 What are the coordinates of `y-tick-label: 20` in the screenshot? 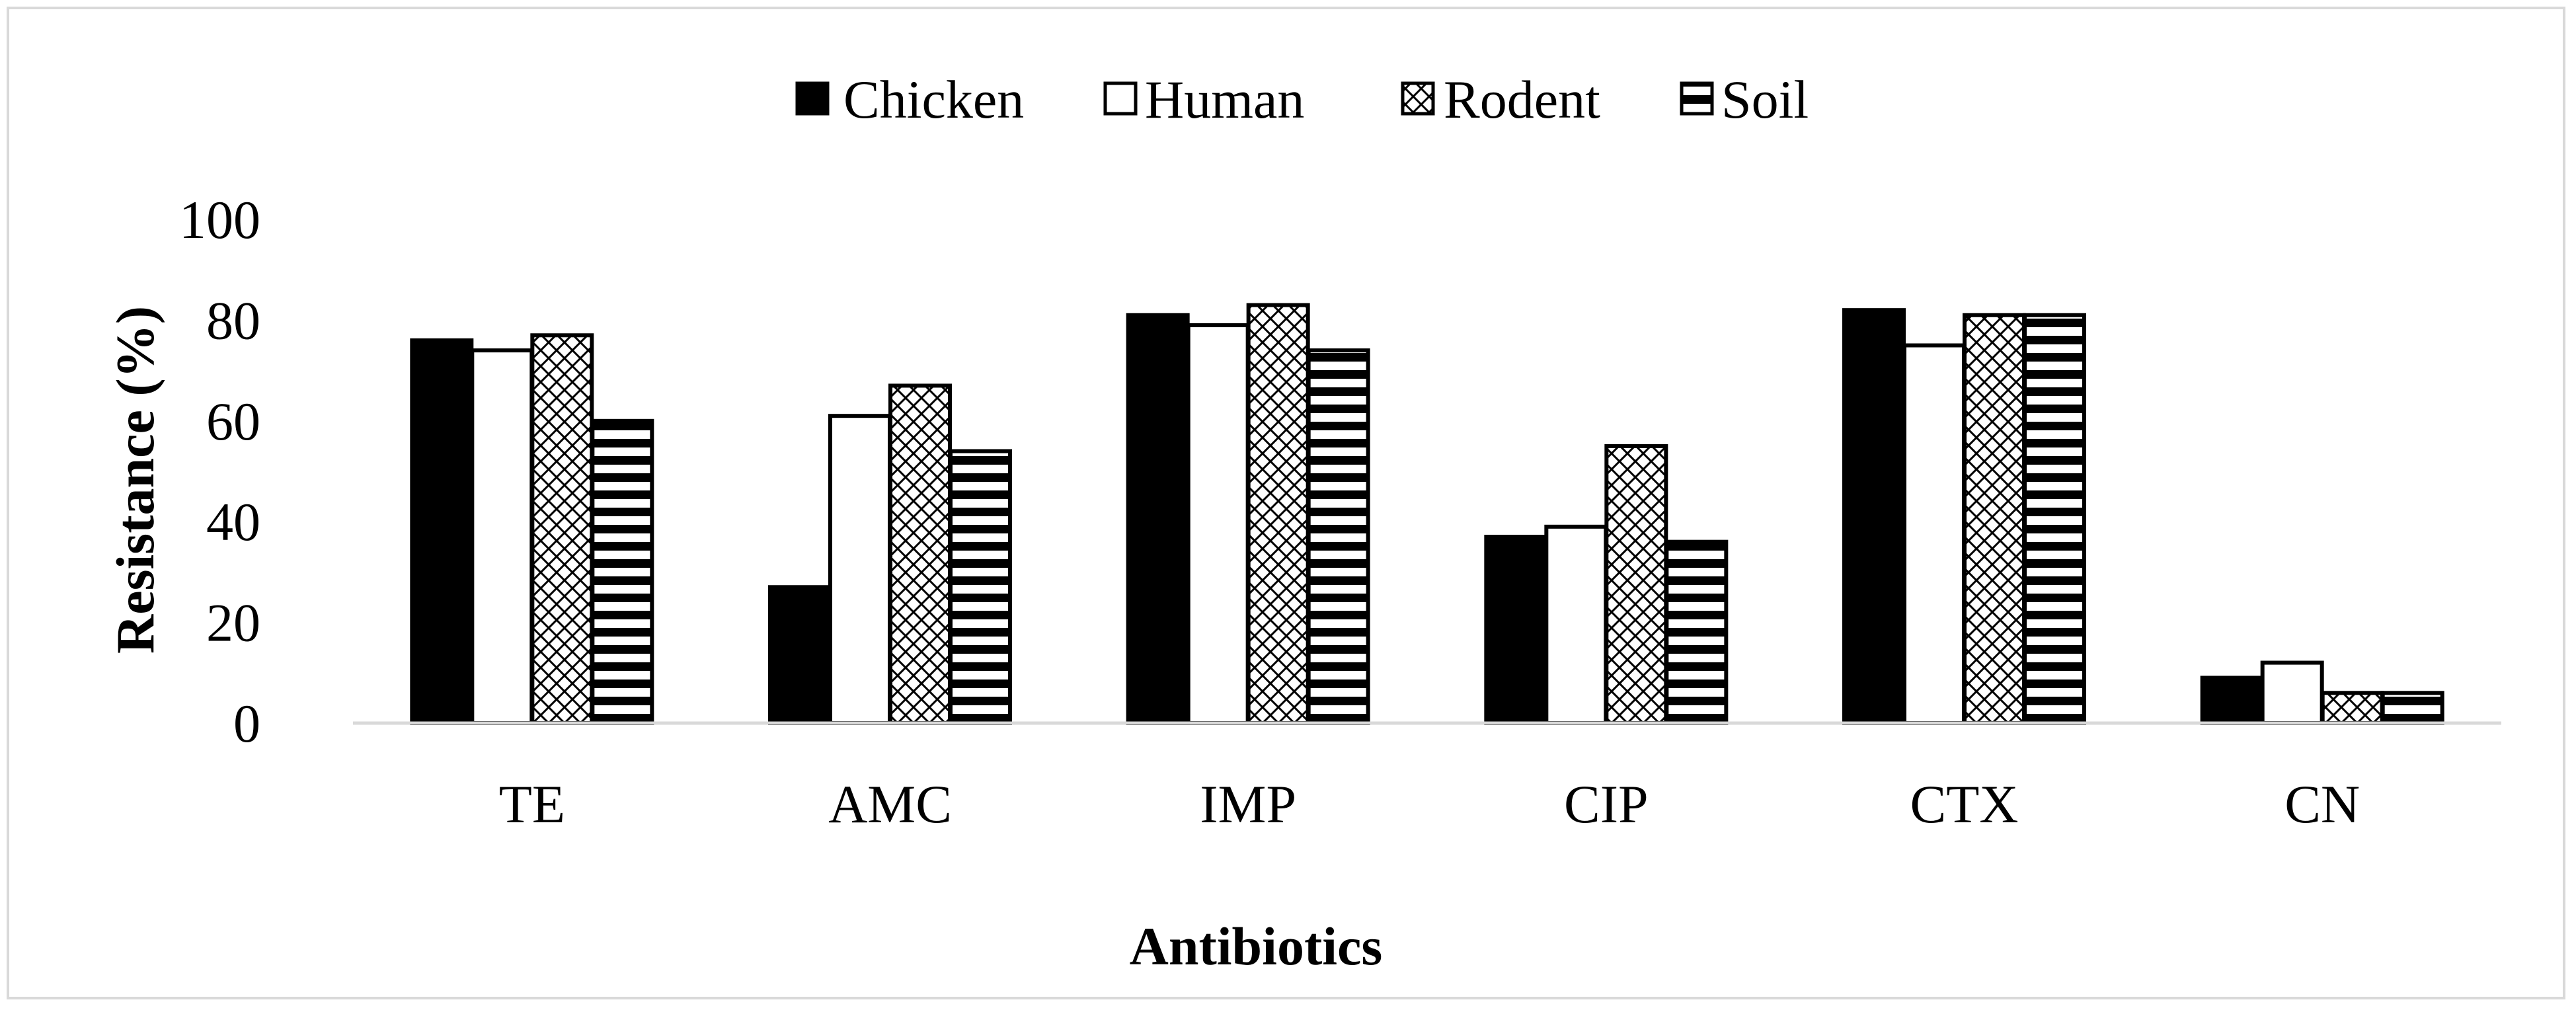 It's located at (233, 623).